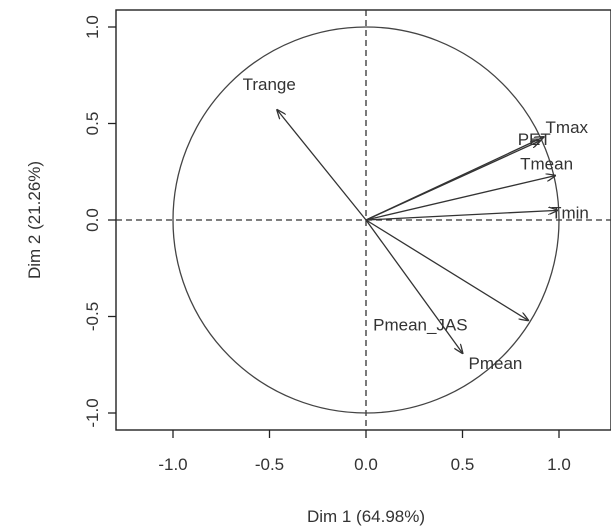  Describe the element at coordinates (460, 198) in the screenshot. I see `arrow-tmean` at that location.